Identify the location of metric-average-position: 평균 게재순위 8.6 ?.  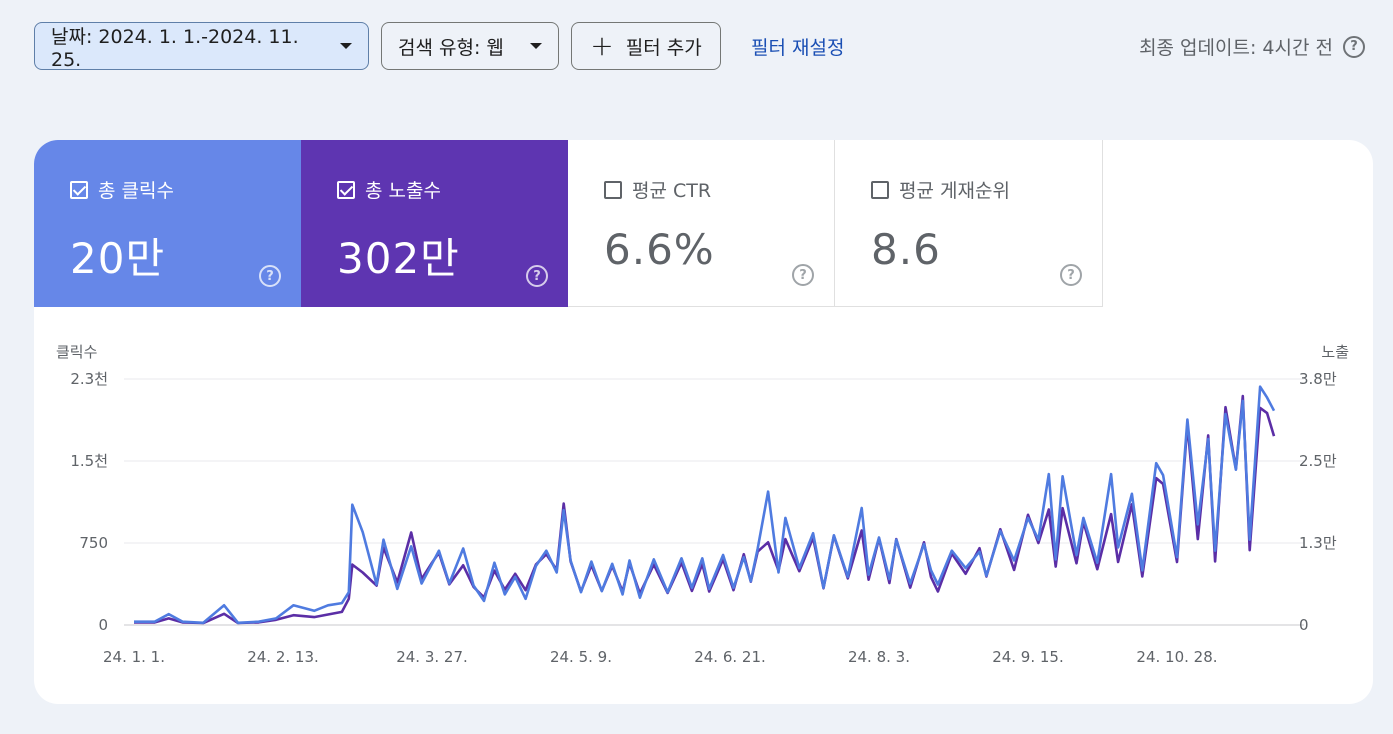
(969, 223).